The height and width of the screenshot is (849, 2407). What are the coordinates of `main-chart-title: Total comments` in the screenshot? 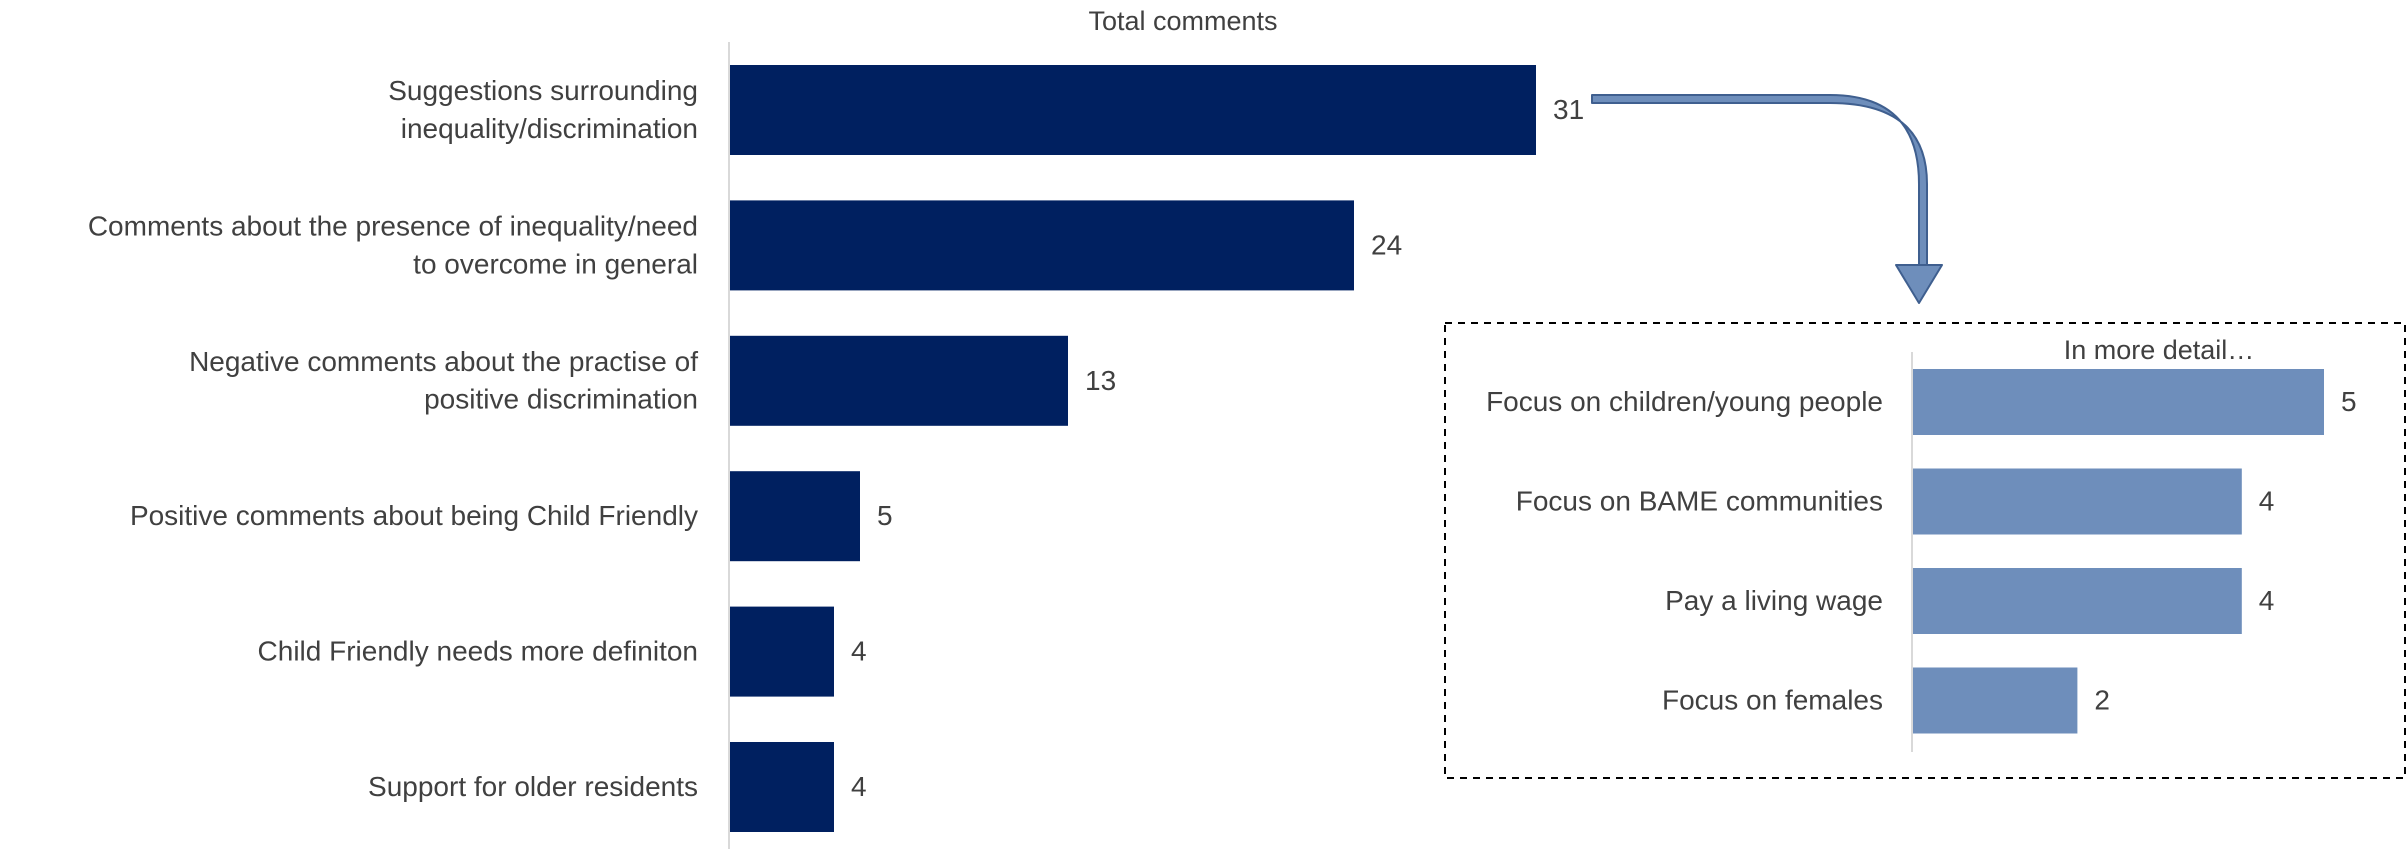 It's located at (1182, 21).